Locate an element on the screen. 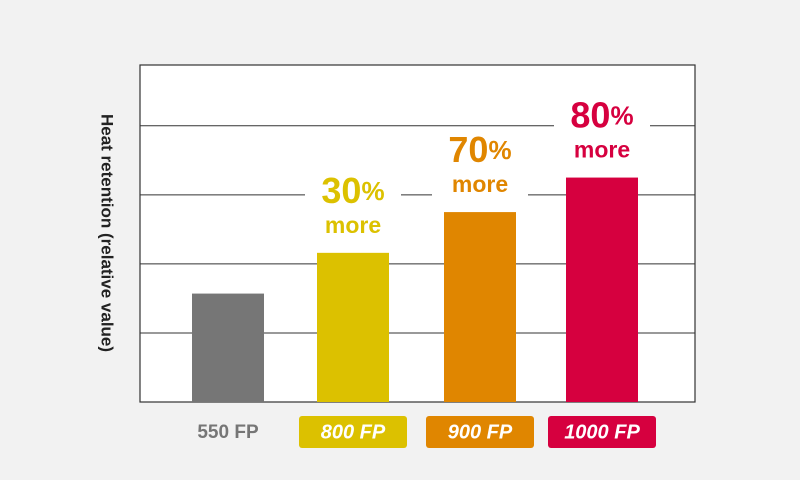  annotation-percent: 30% is located at coordinates (352, 189).